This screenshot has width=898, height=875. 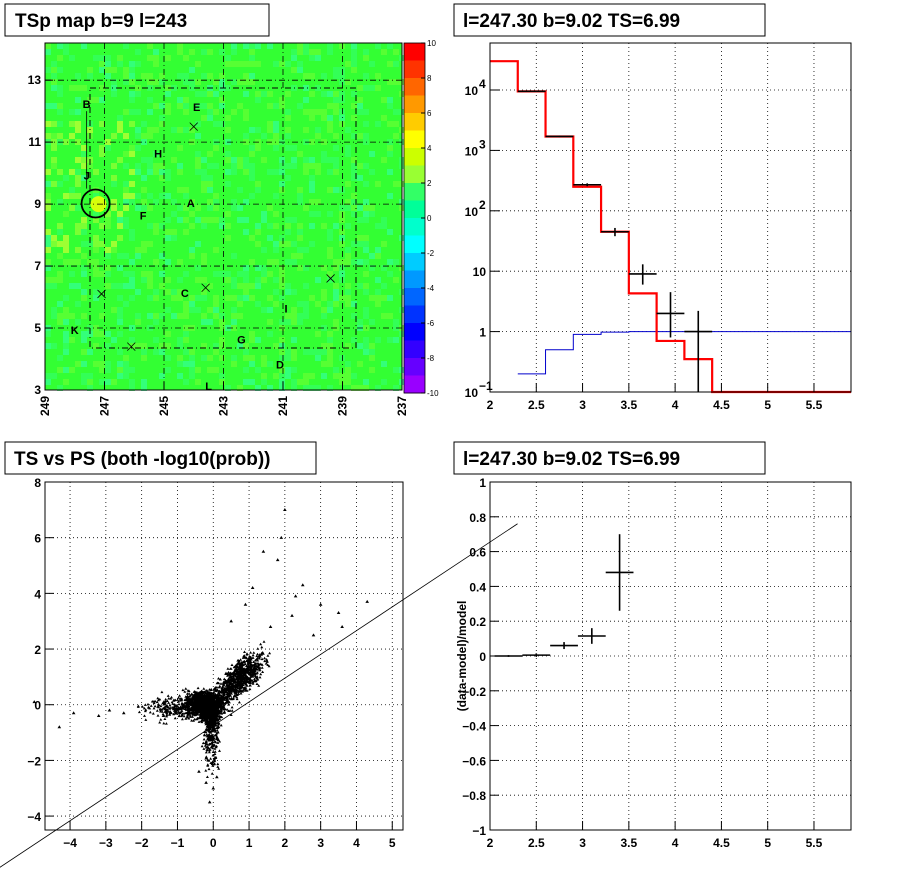 What do you see at coordinates (814, 843) in the screenshot?
I see `residual-xtick-label: 5.5` at bounding box center [814, 843].